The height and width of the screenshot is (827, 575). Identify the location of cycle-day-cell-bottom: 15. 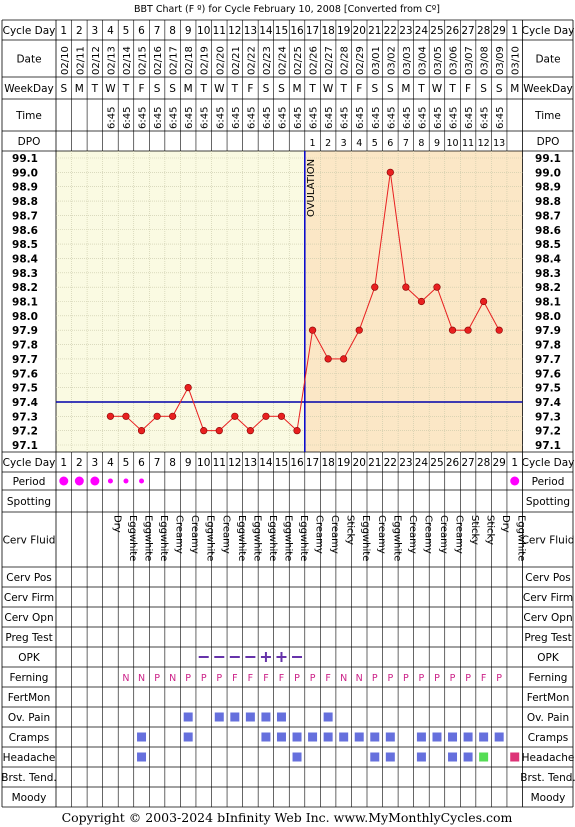
(281, 463).